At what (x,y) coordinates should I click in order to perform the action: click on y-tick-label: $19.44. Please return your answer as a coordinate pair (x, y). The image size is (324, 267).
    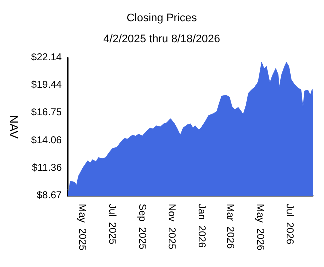
    Looking at the image, I should click on (46, 86).